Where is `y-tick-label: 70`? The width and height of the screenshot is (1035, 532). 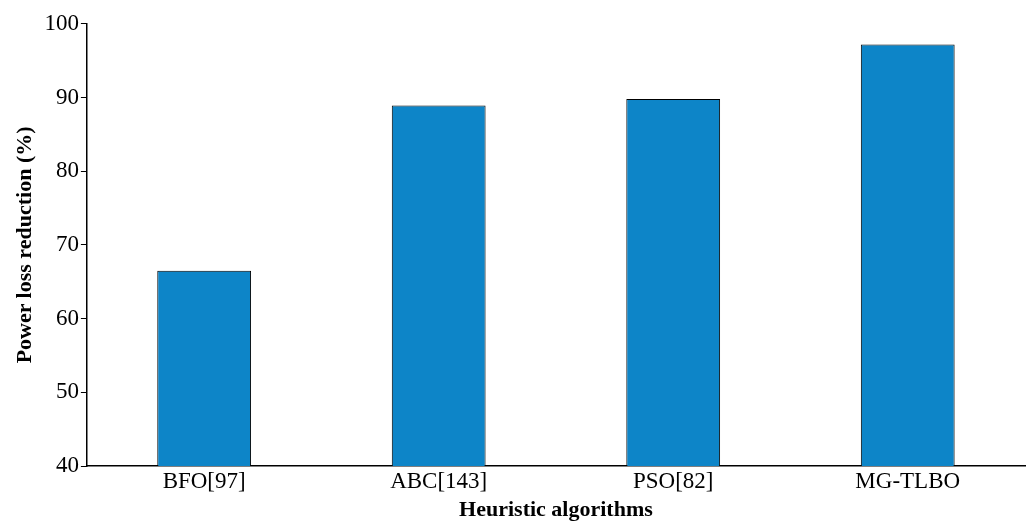
y-tick-label: 70 is located at coordinates (67, 243).